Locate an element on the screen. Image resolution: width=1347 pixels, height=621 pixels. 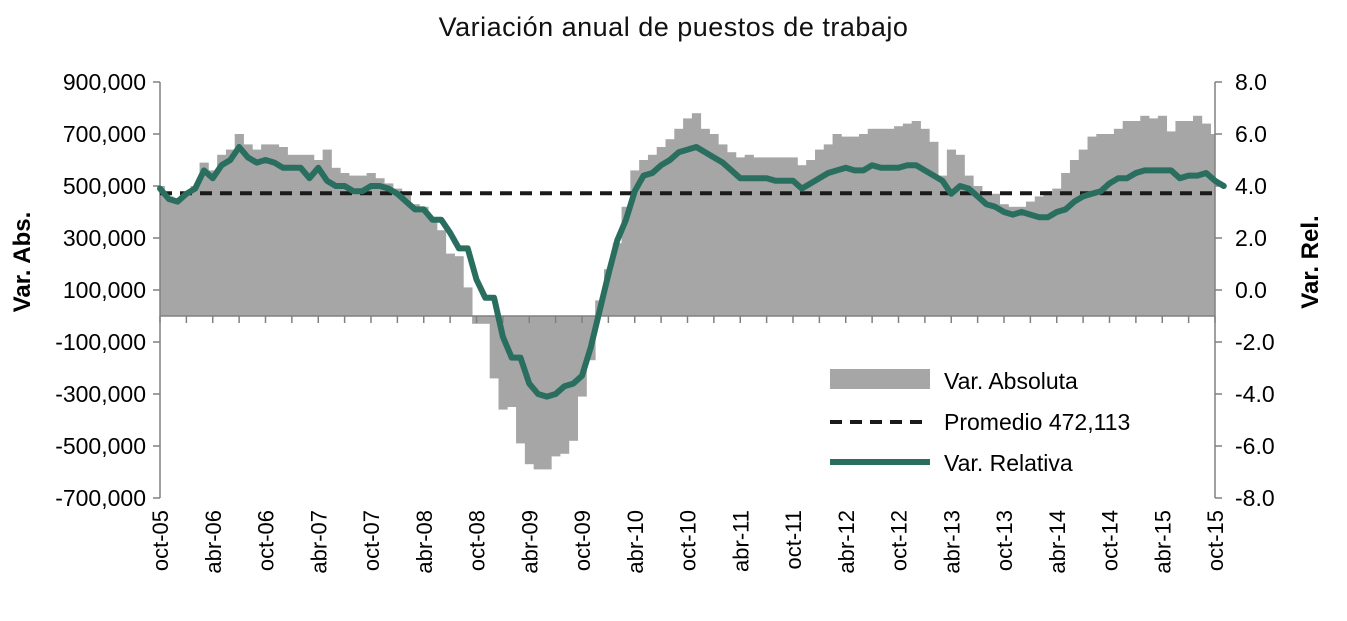
y-tick-label-right: 8.0 is located at coordinates (1251, 82).